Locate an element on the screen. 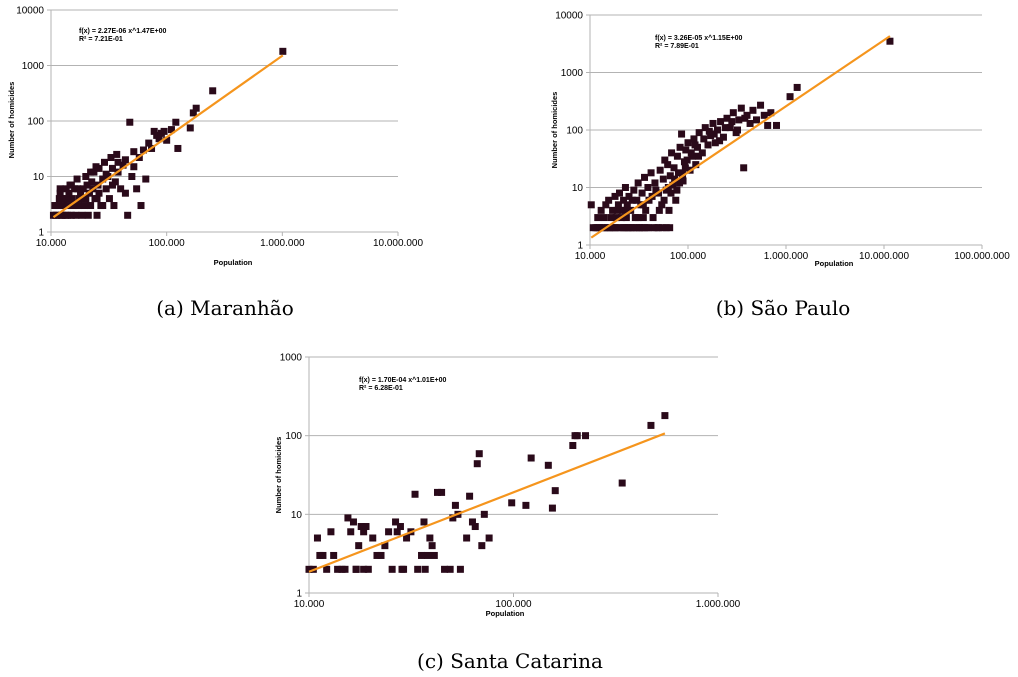 This screenshot has height=677, width=1018. y-tick-labels: 1 10 100 1000 10000 is located at coordinates (569, 131).